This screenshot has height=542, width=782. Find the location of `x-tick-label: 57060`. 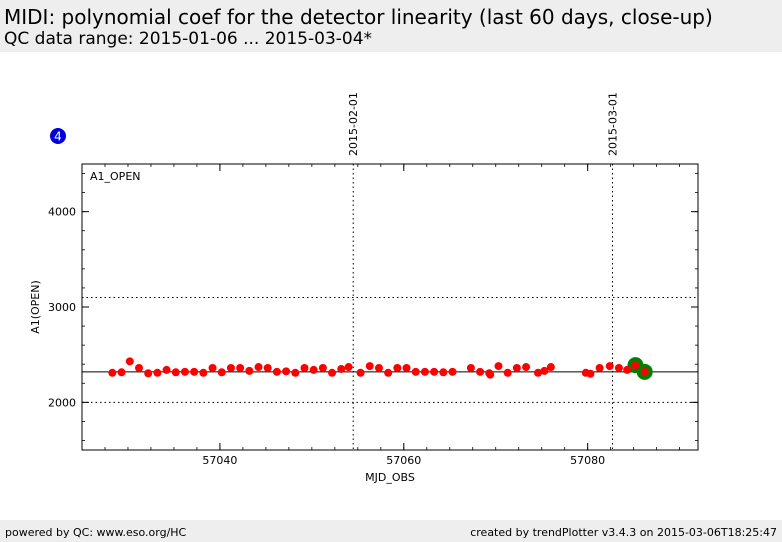

x-tick-label: 57060 is located at coordinates (403, 460).